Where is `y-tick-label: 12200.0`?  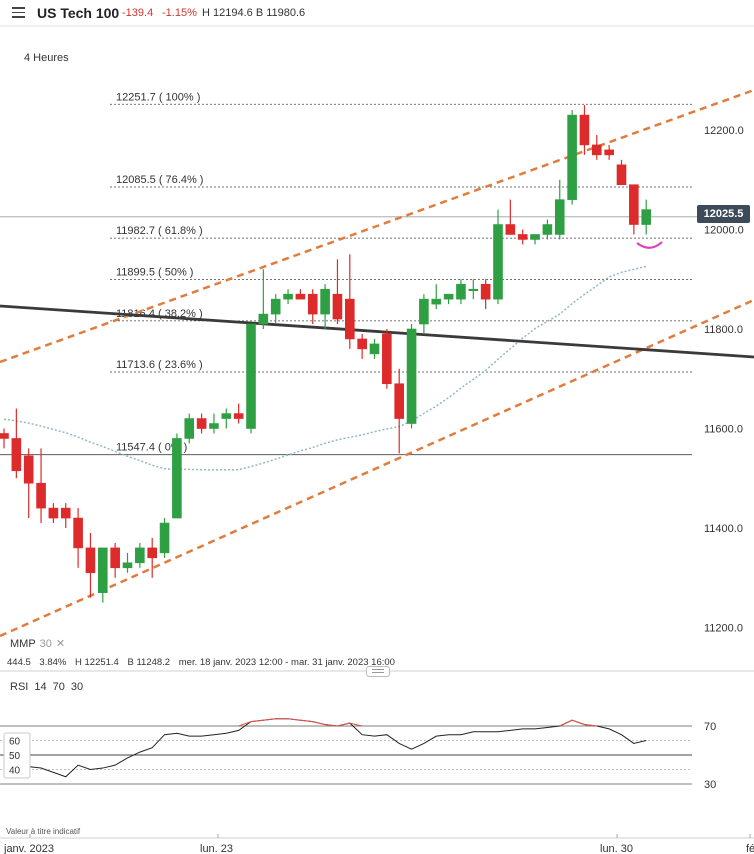 y-tick-label: 12200.0 is located at coordinates (724, 131).